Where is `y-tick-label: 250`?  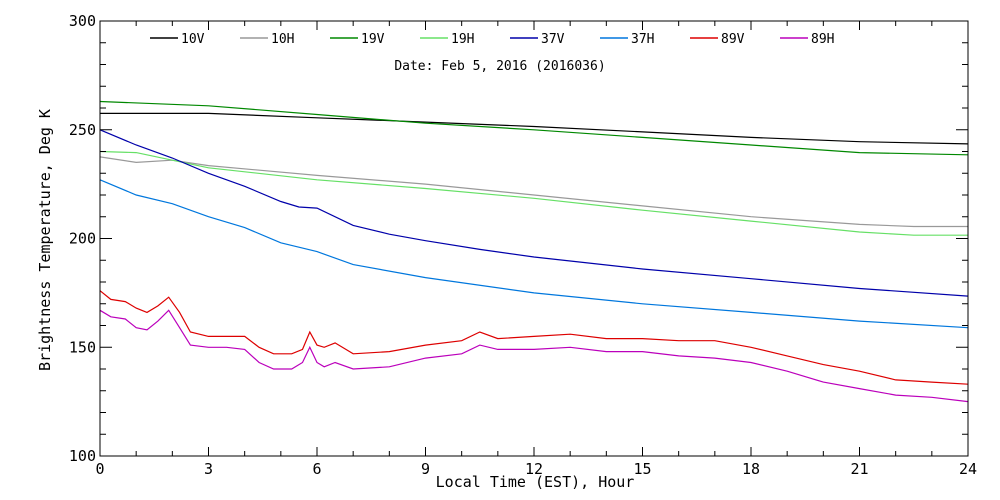 y-tick-label: 250 is located at coordinates (82, 130).